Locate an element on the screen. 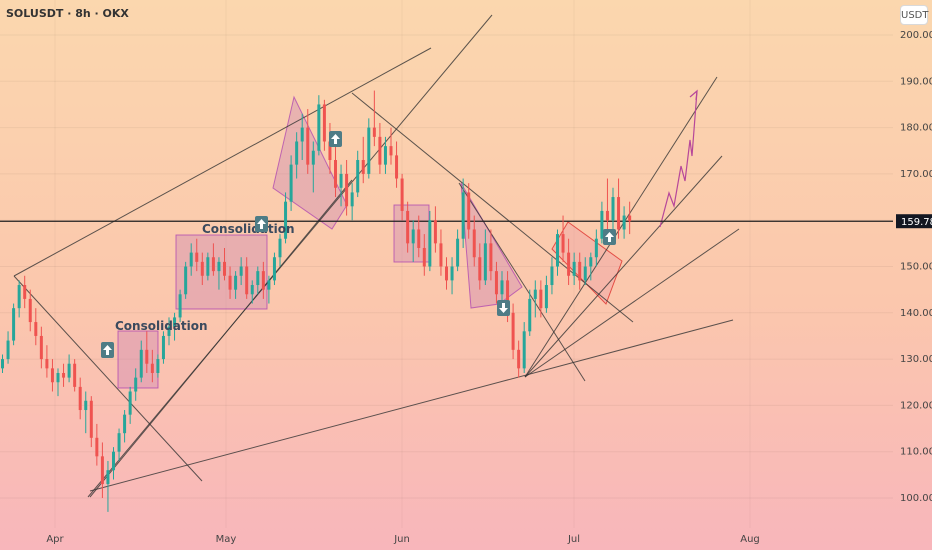  consolidation-label: Consolidation is located at coordinates (161, 326).